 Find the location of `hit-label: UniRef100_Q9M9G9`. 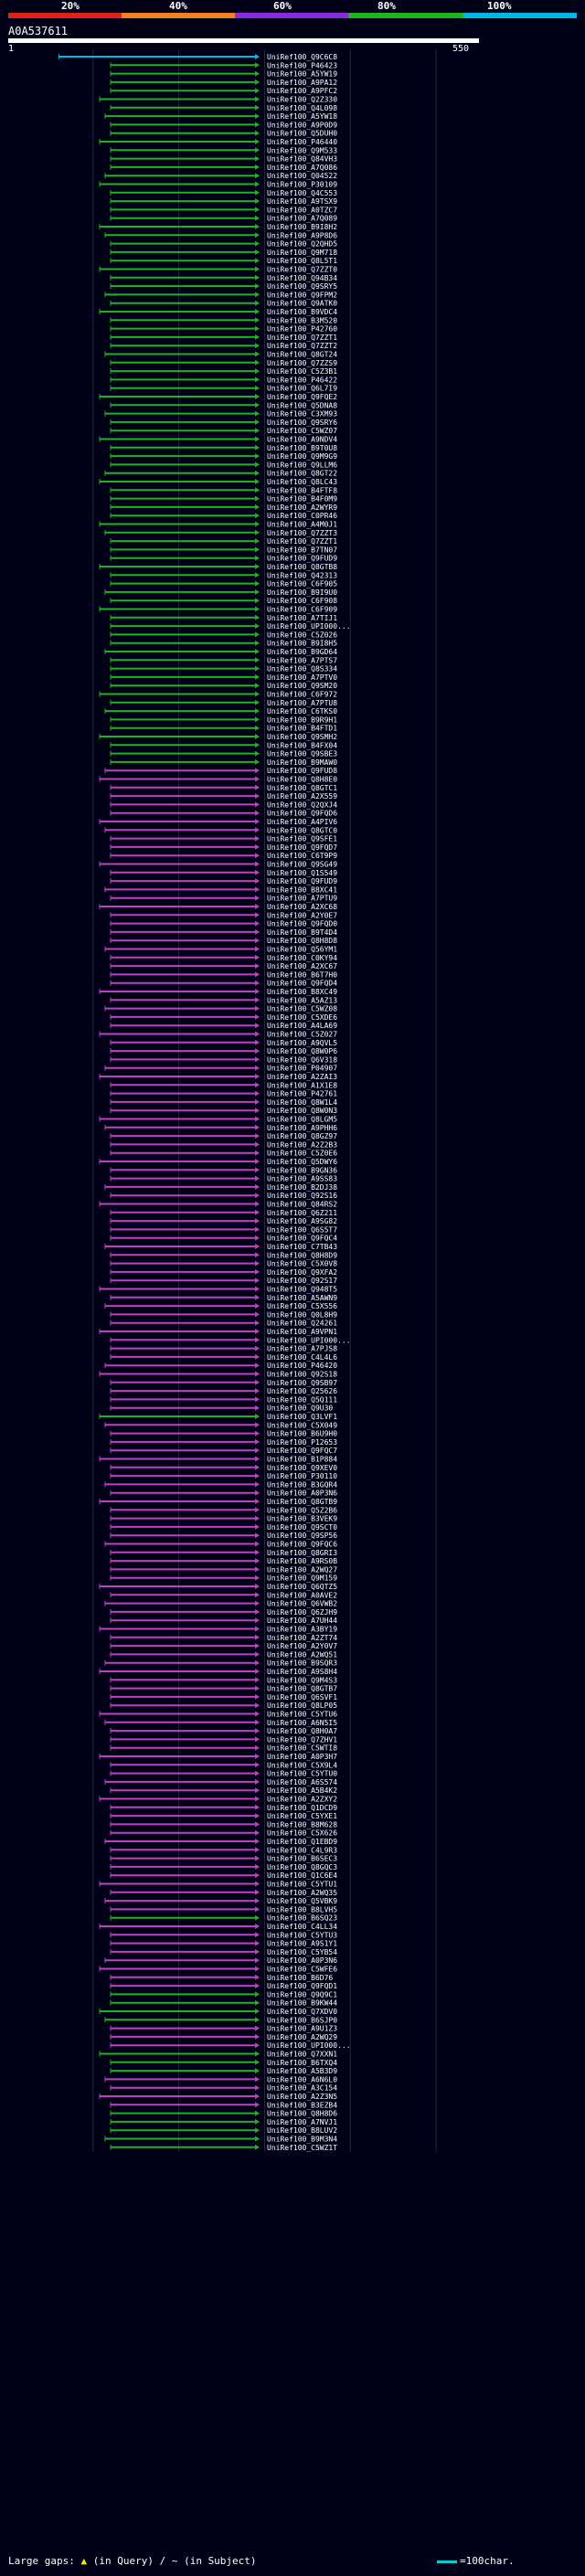

hit-label: UniRef100_Q9M9G9 is located at coordinates (302, 456).